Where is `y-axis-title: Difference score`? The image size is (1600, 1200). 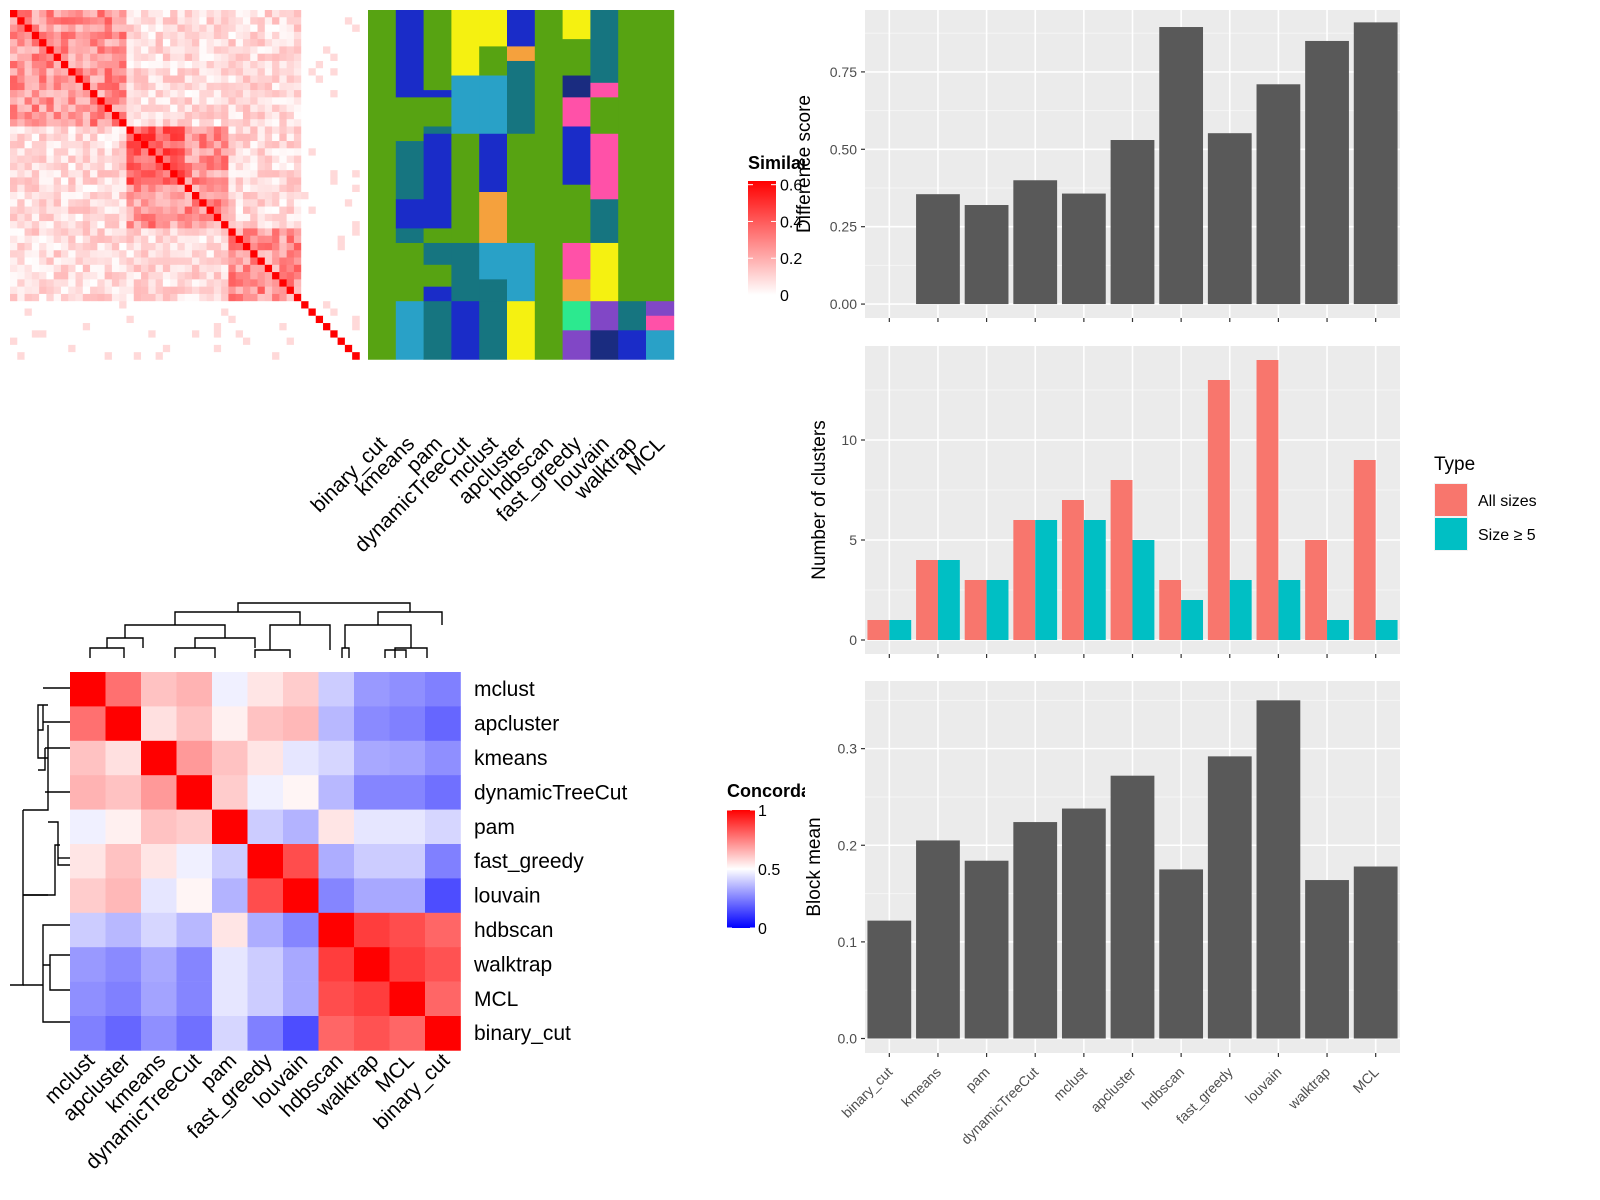
y-axis-title: Difference score is located at coordinates (804, 164).